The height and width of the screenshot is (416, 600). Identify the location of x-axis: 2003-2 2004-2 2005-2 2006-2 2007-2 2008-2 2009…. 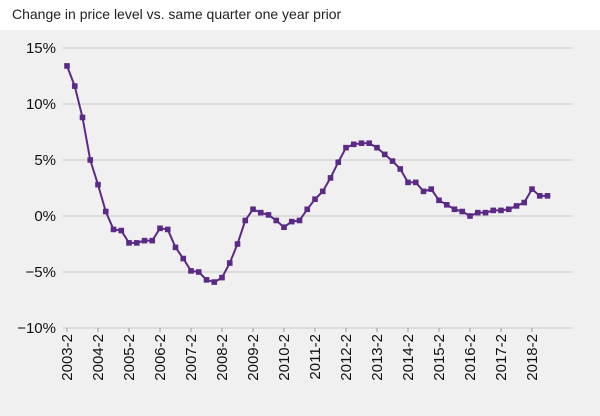
(300, 354).